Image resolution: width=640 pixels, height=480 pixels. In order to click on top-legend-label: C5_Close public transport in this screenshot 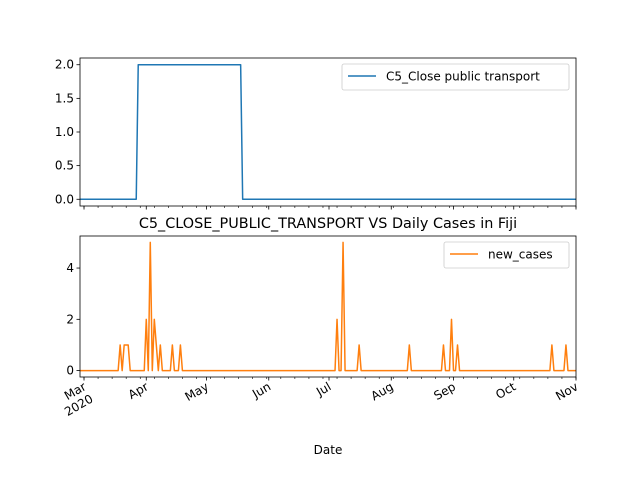, I will do `click(463, 77)`.